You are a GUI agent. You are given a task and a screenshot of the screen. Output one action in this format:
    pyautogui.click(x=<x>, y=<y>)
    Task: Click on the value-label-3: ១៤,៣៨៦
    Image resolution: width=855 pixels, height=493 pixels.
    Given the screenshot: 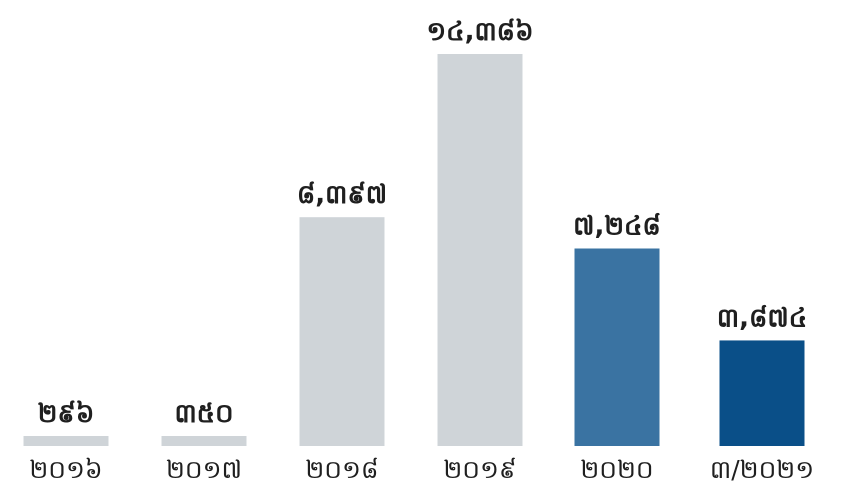 What is the action you would take?
    pyautogui.click(x=480, y=32)
    